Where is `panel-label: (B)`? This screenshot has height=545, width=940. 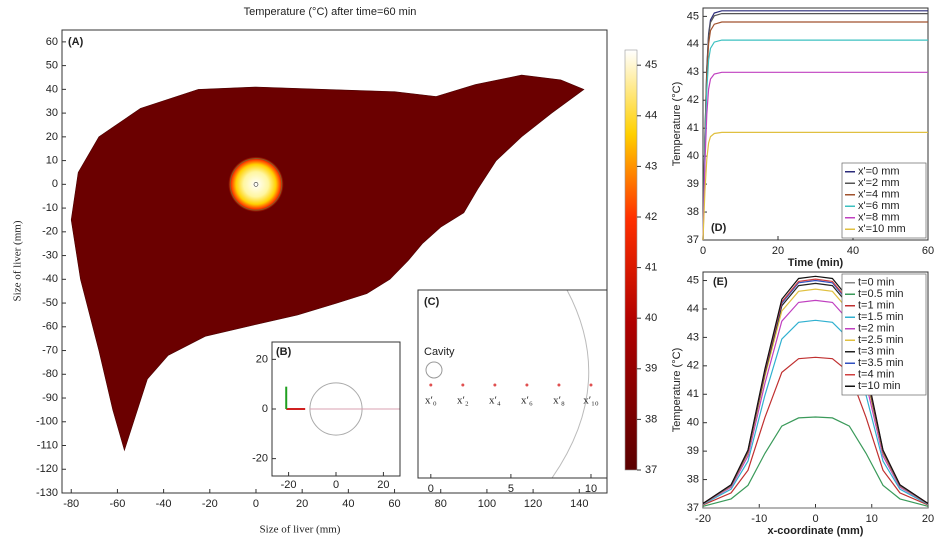 panel-label: (B) is located at coordinates (284, 352).